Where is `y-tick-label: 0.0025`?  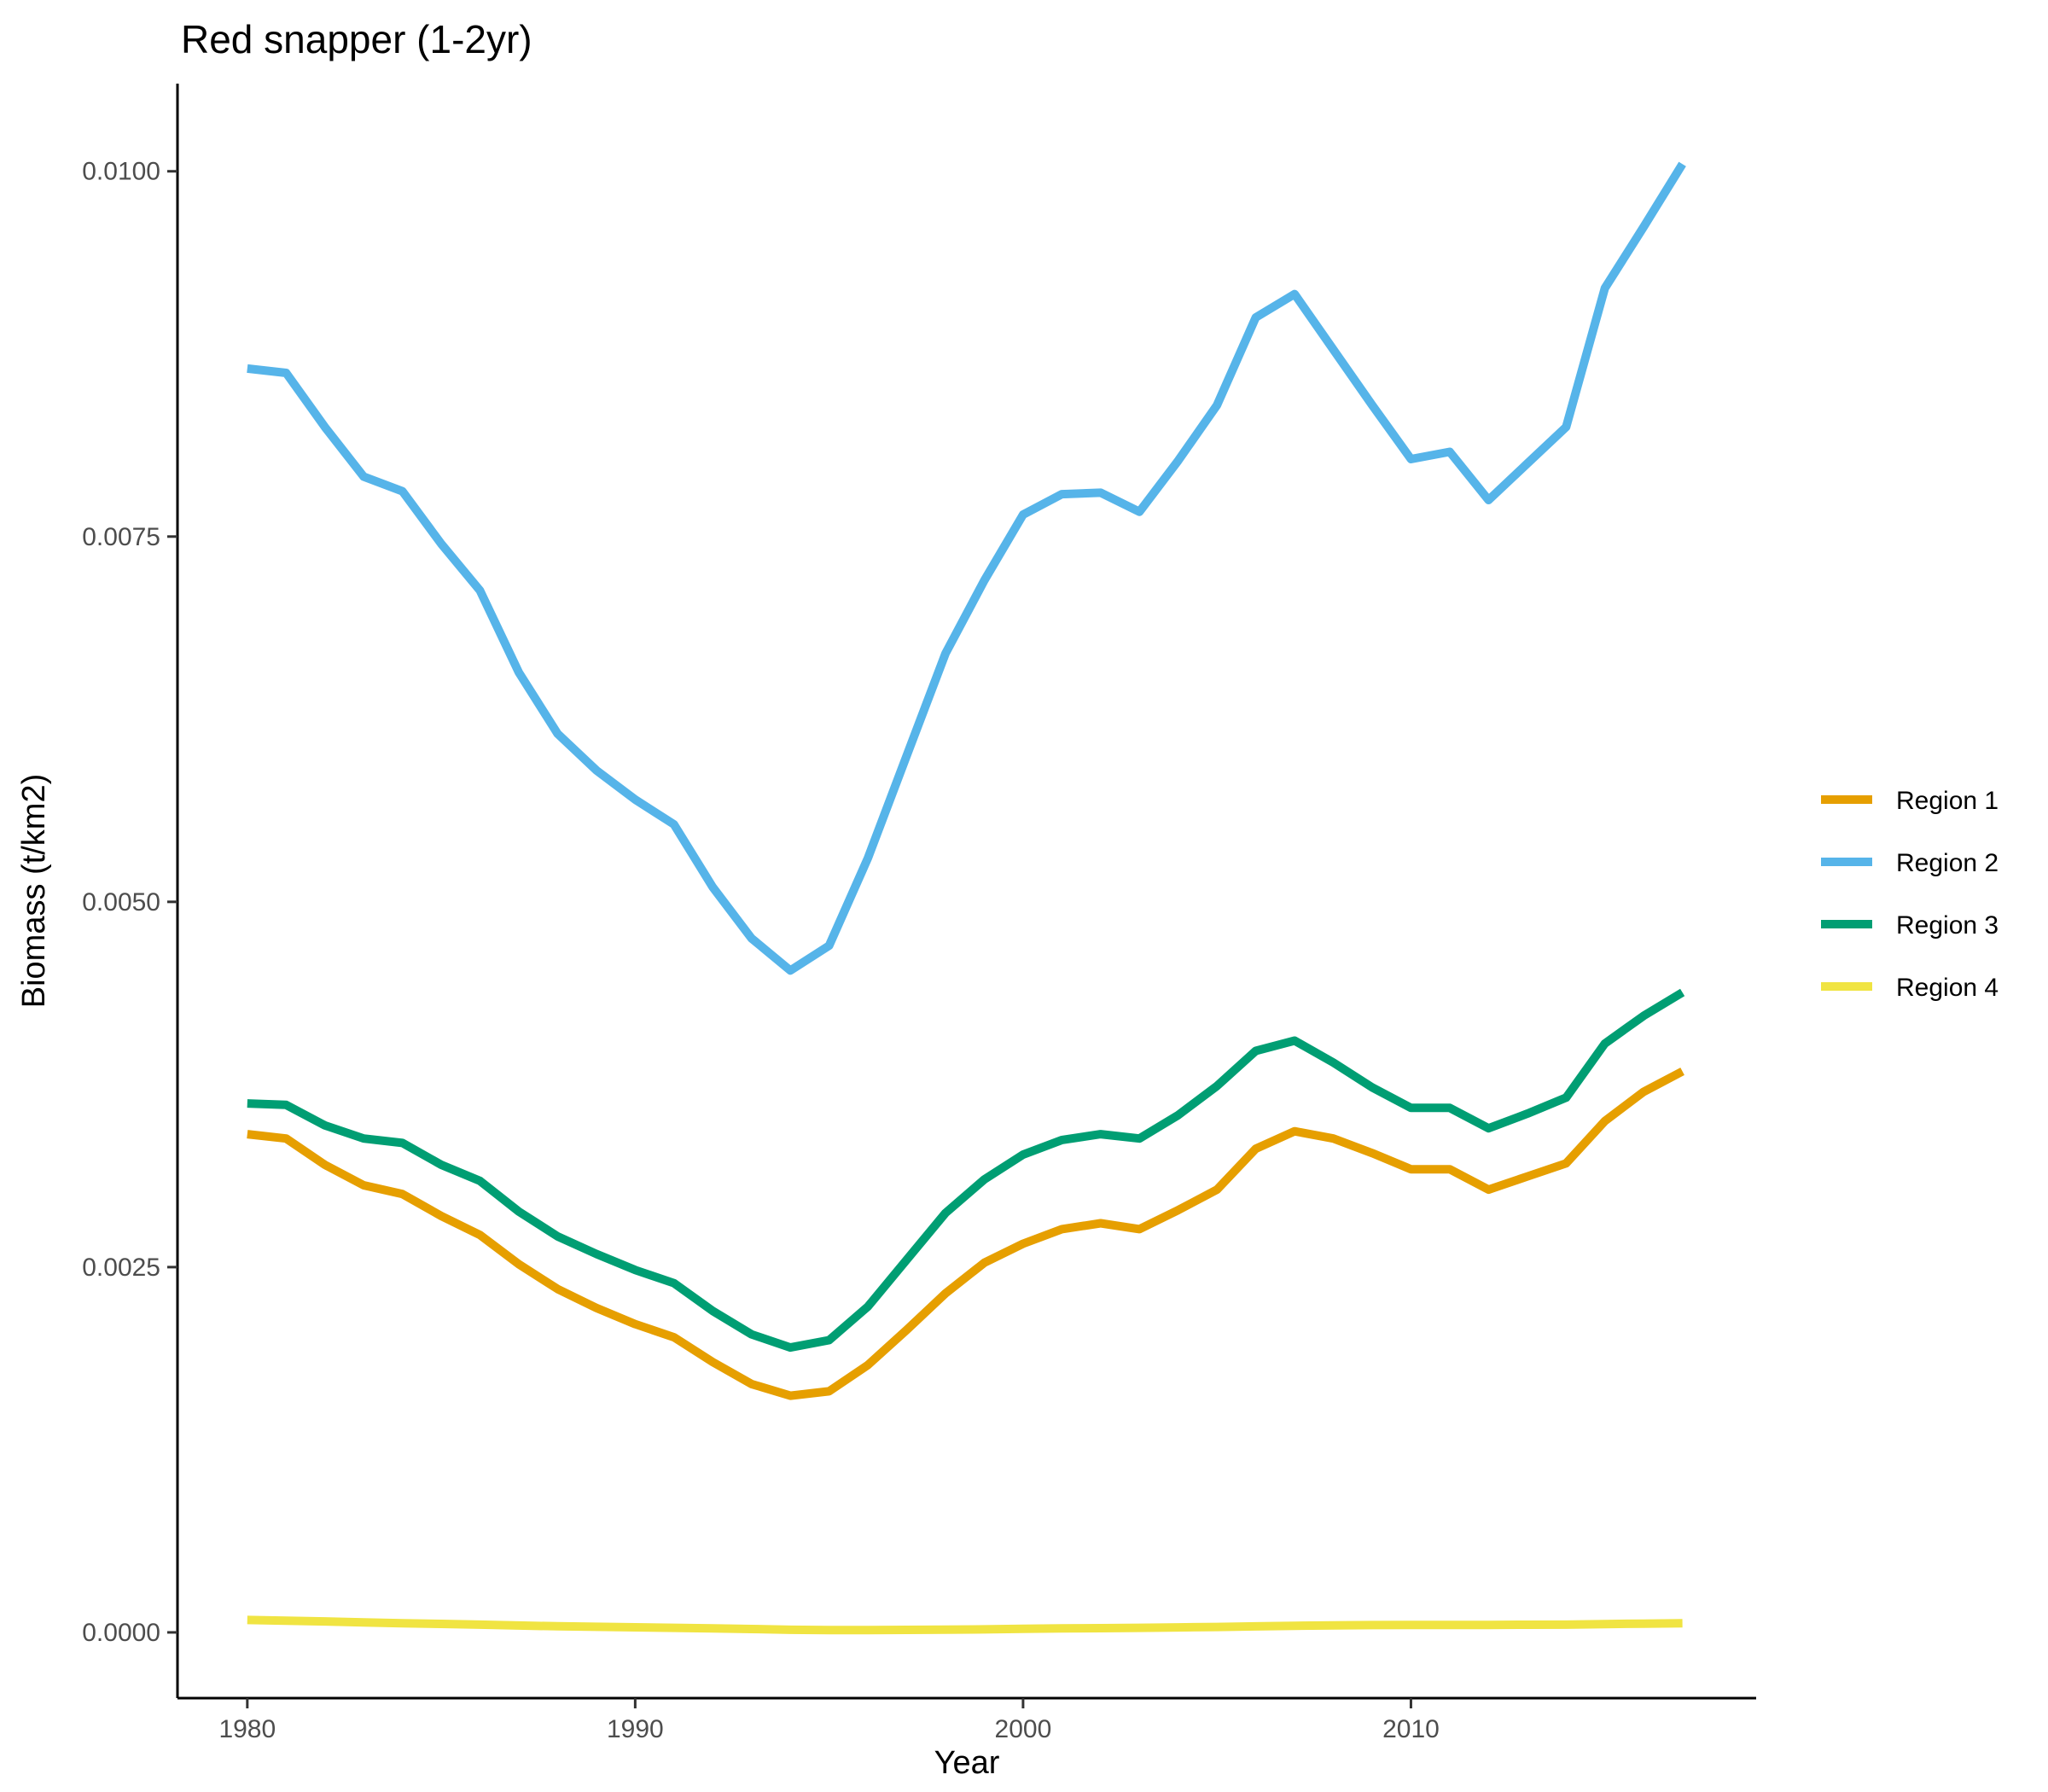 y-tick-label: 0.0025 is located at coordinates (121, 1268).